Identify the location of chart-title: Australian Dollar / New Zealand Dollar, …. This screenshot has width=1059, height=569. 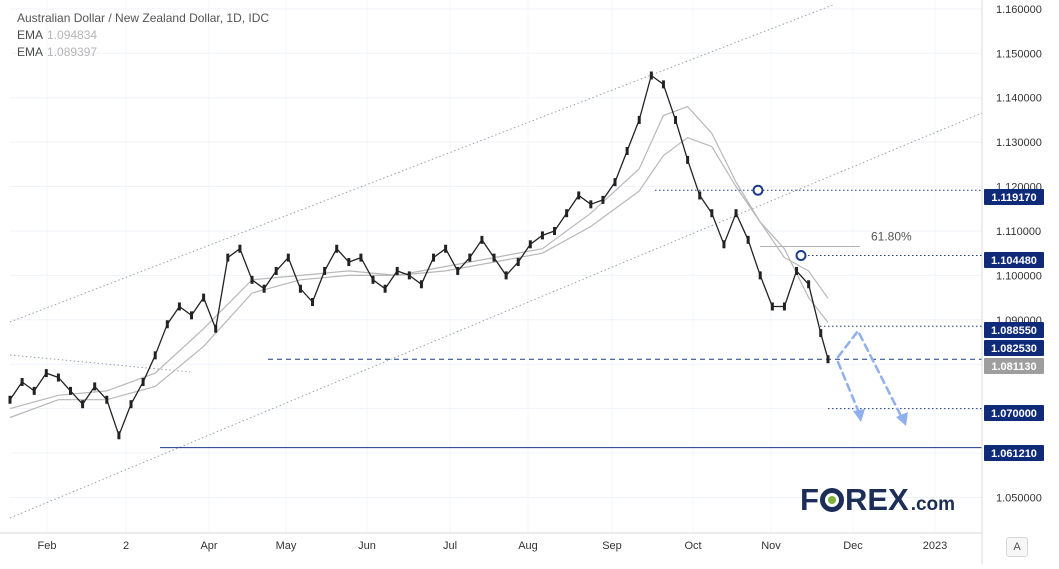
(143, 18).